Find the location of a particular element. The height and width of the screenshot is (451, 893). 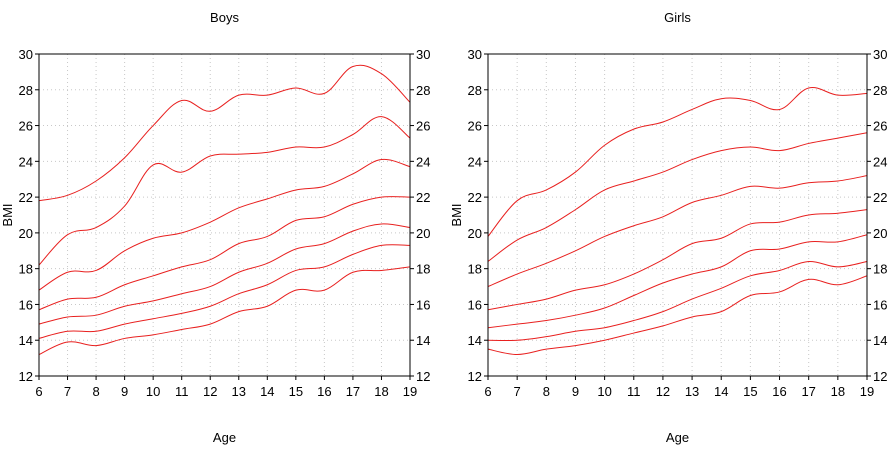

boys-y-tick-label-left: 18 is located at coordinates (26, 269).